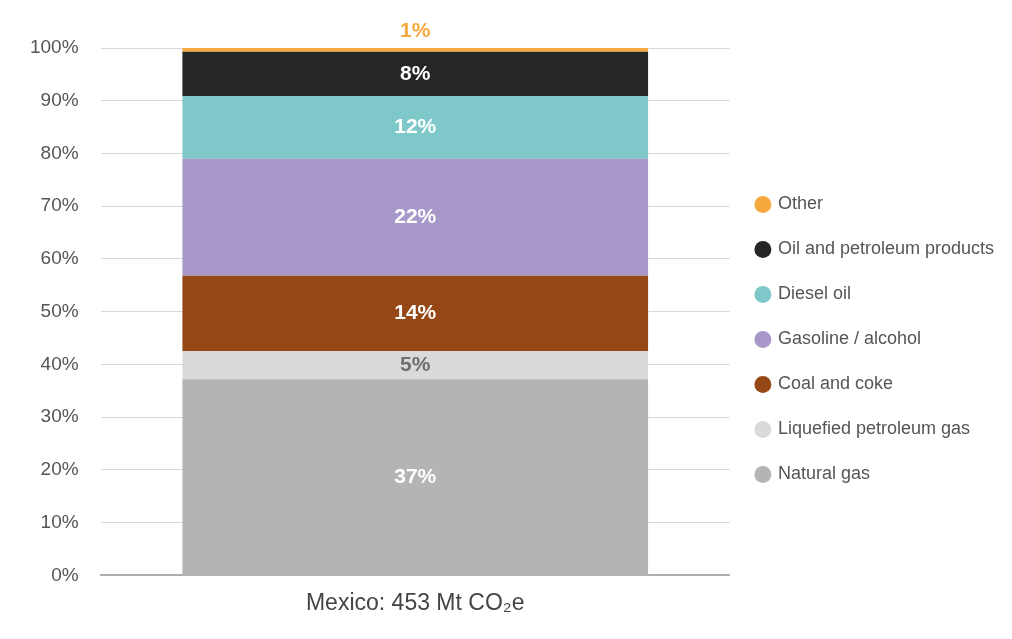  What do you see at coordinates (874, 428) in the screenshot?
I see `legend-label: Liquefied petroleum gas` at bounding box center [874, 428].